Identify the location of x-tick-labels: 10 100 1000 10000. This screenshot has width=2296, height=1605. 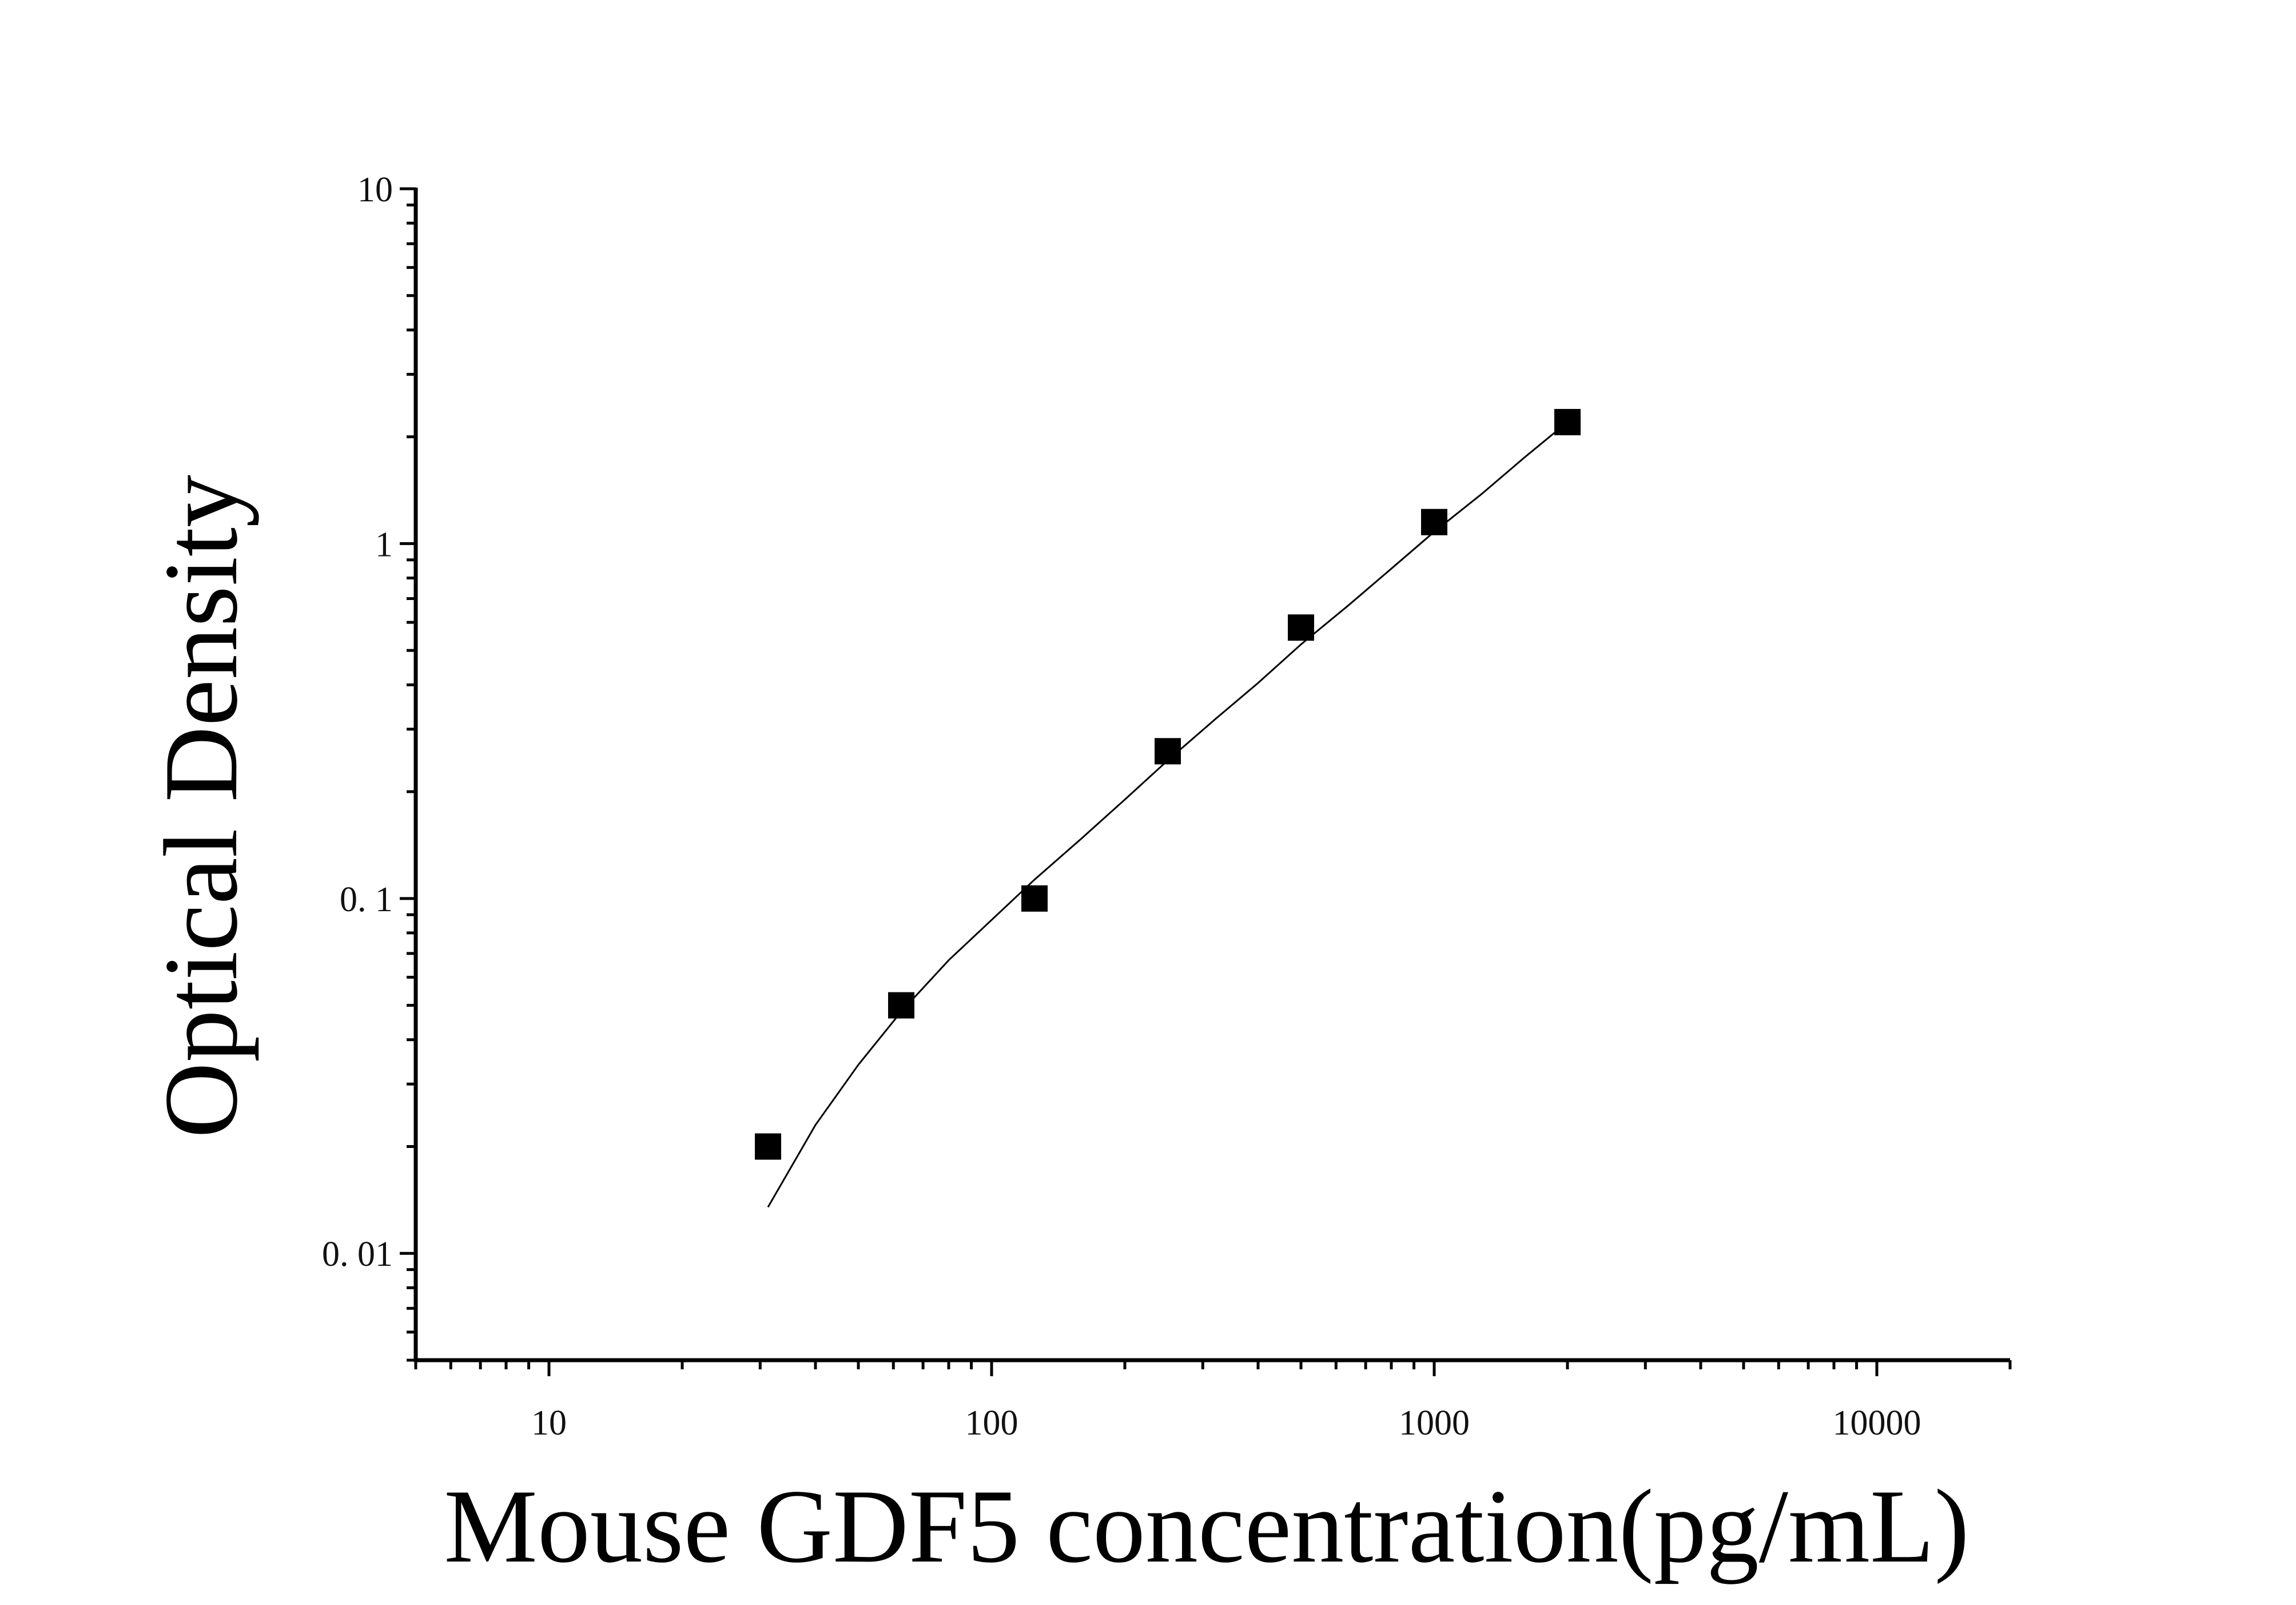
(1226, 1423).